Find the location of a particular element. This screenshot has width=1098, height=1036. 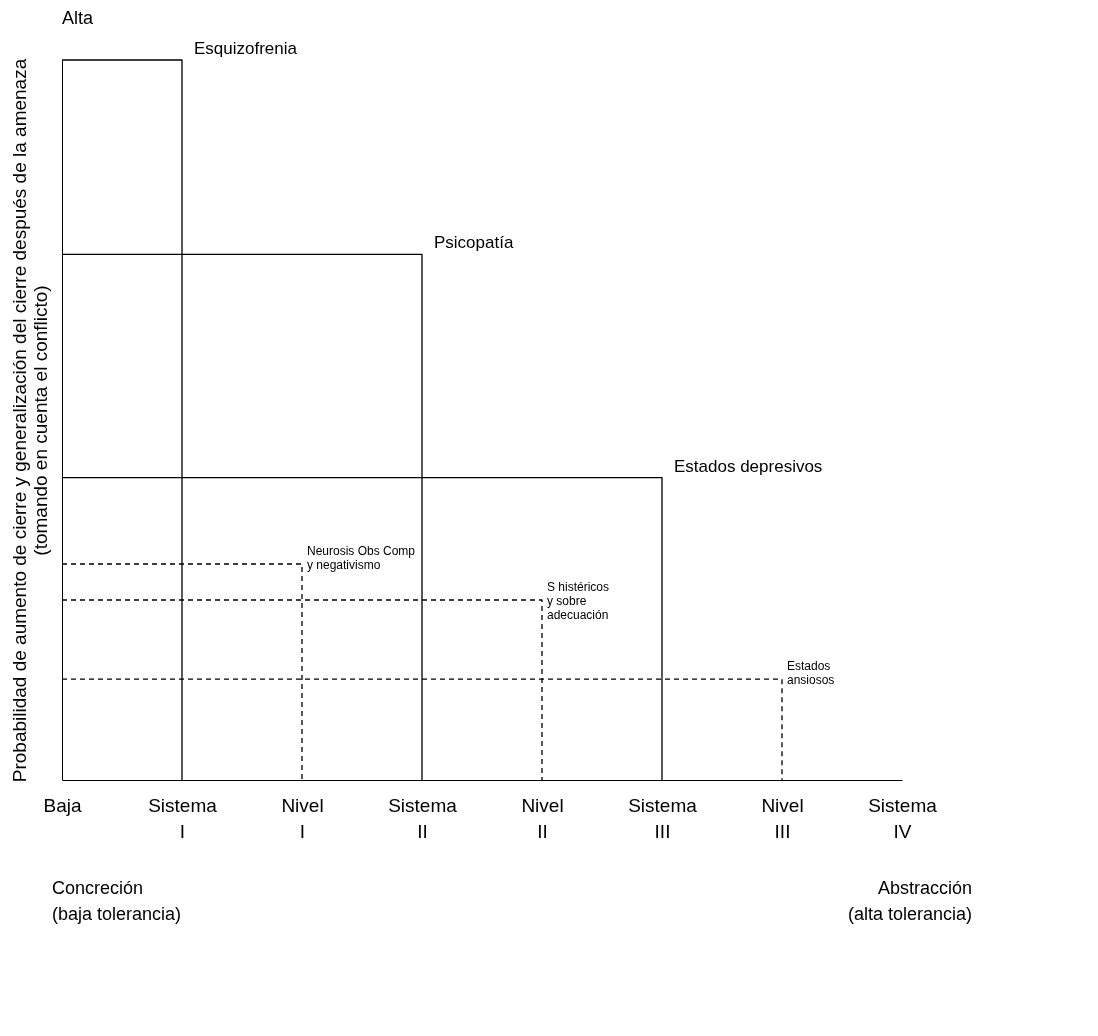

x-tick-label: Nivel III is located at coordinates (782, 818).